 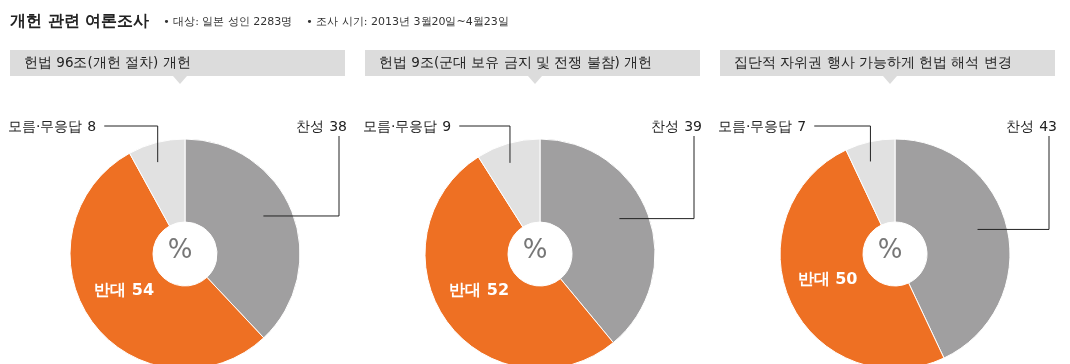 I want to click on chart-title: 헌법 9조(군대 보유 금지 및 전쟁 불참) 개헌, so click(x=516, y=63).